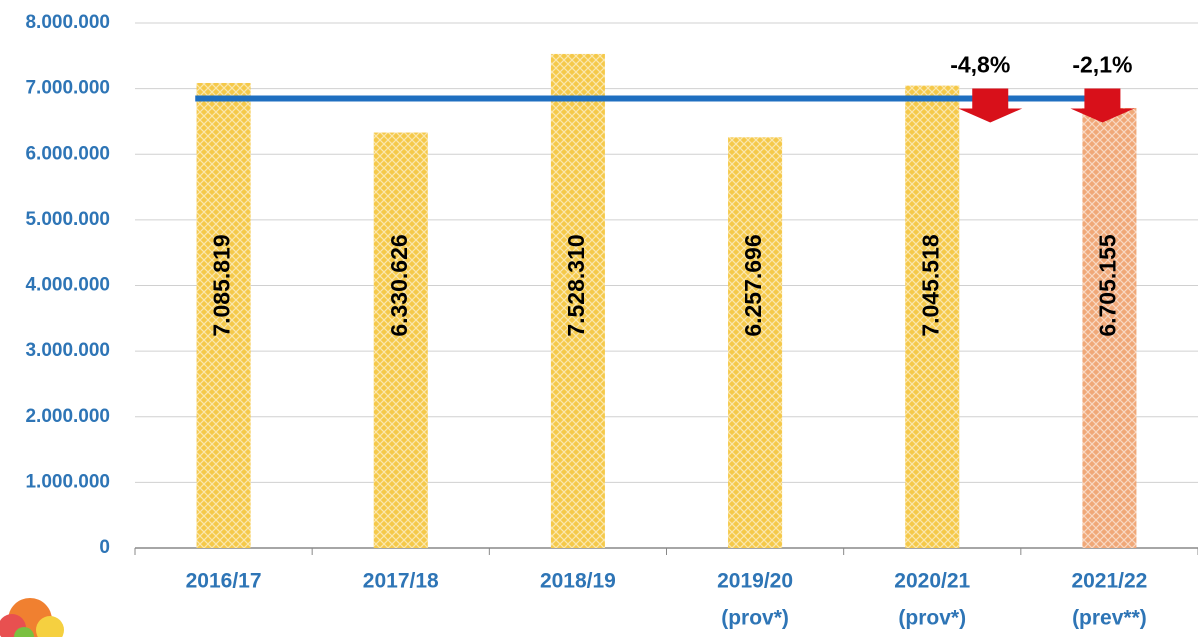  What do you see at coordinates (930, 285) in the screenshot?
I see `value-label: 7.045.518` at bounding box center [930, 285].